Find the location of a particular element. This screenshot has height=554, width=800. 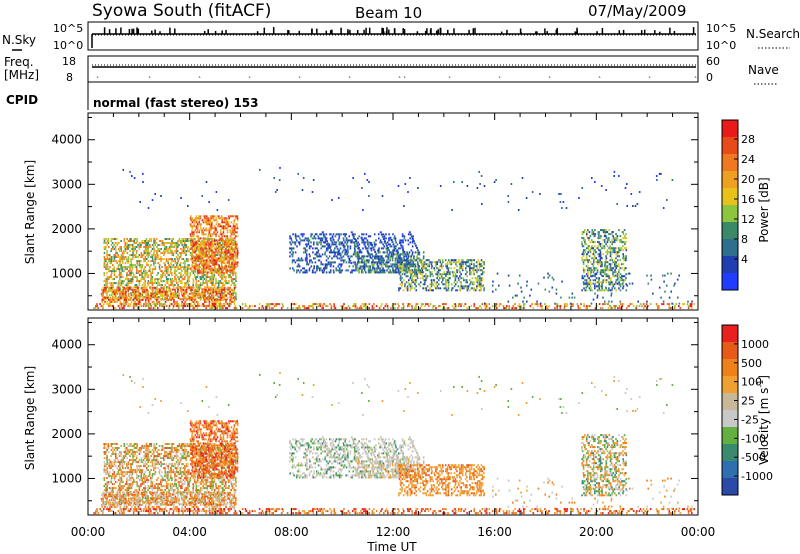

freq-dropout-mark: ˎ is located at coordinates (600, 73).